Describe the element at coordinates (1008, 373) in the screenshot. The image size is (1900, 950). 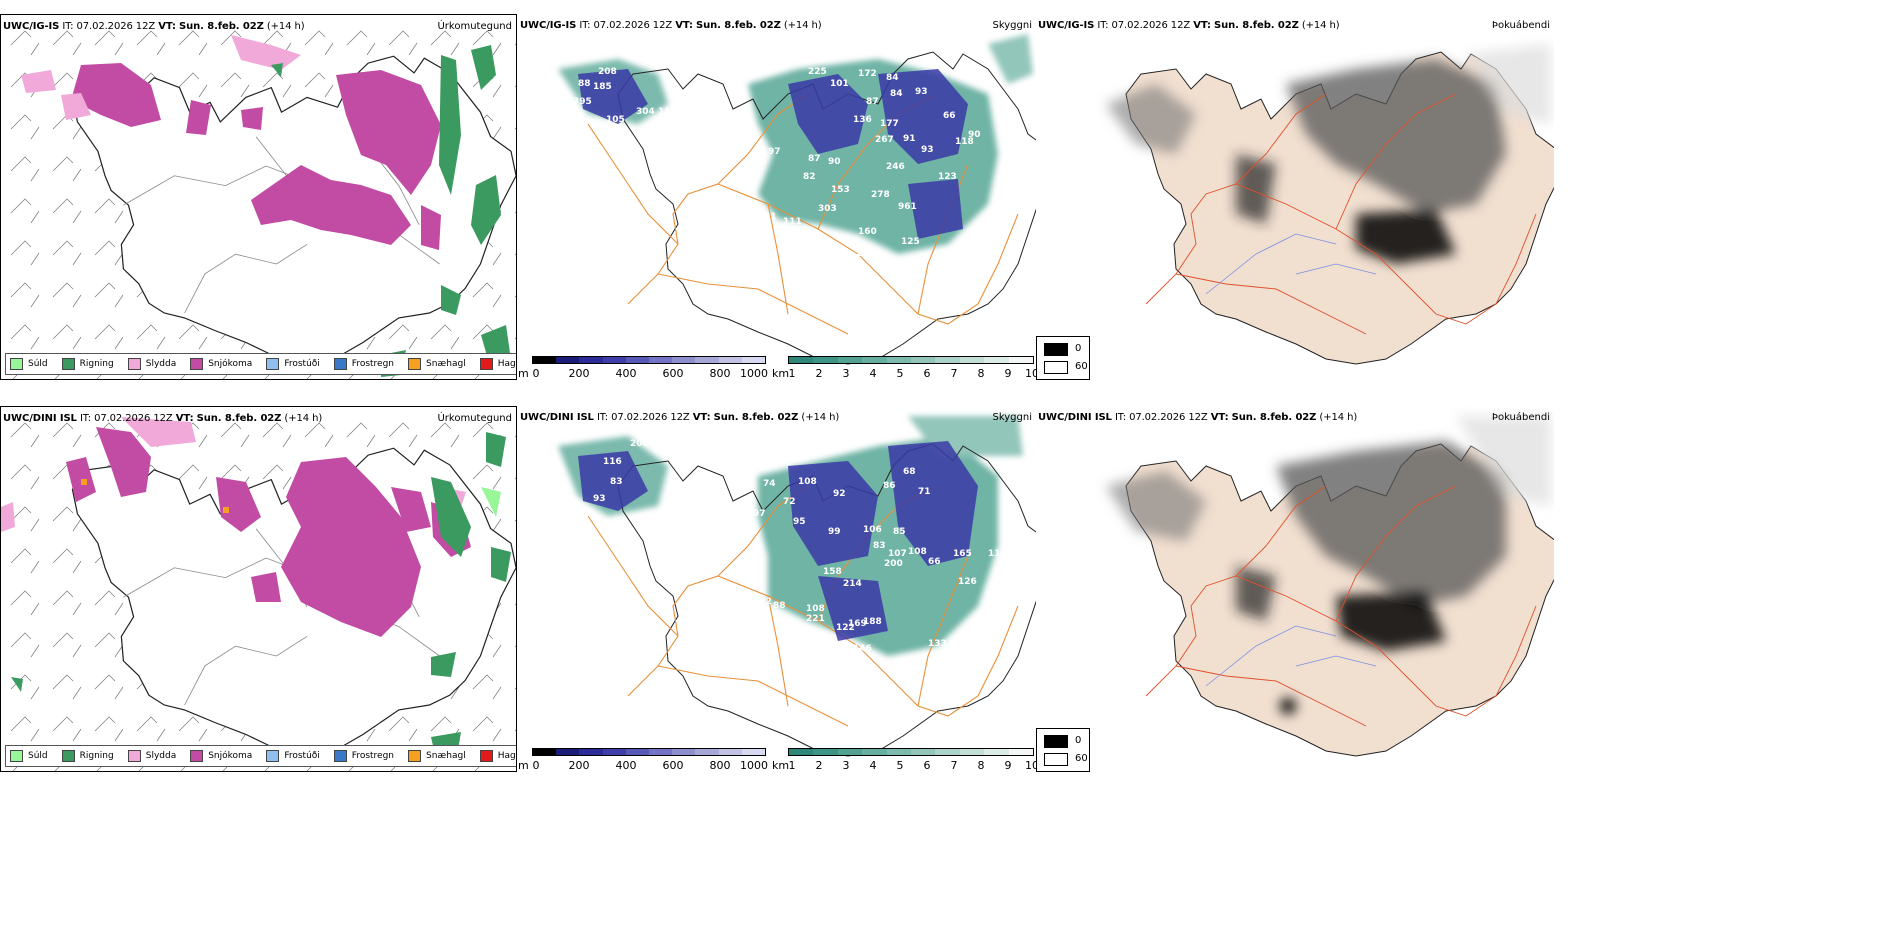
I see `tick-label: 9` at that location.